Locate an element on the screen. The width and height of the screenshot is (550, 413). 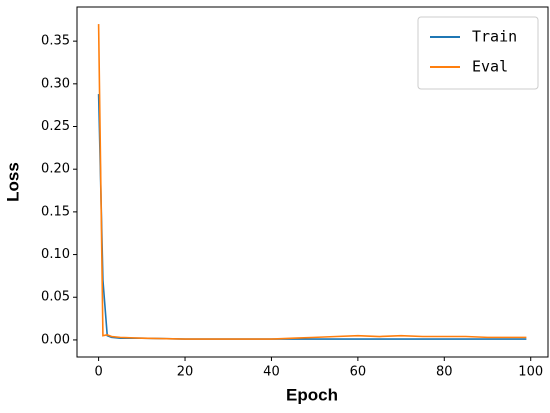
y-tick-label: 0.30 is located at coordinates (55, 83).